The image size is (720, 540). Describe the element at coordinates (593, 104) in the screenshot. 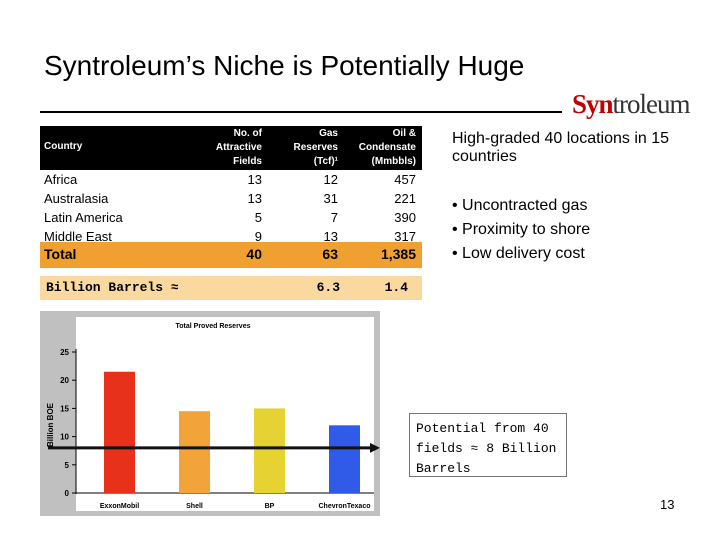

I see `logo-prefix: Syn` at that location.